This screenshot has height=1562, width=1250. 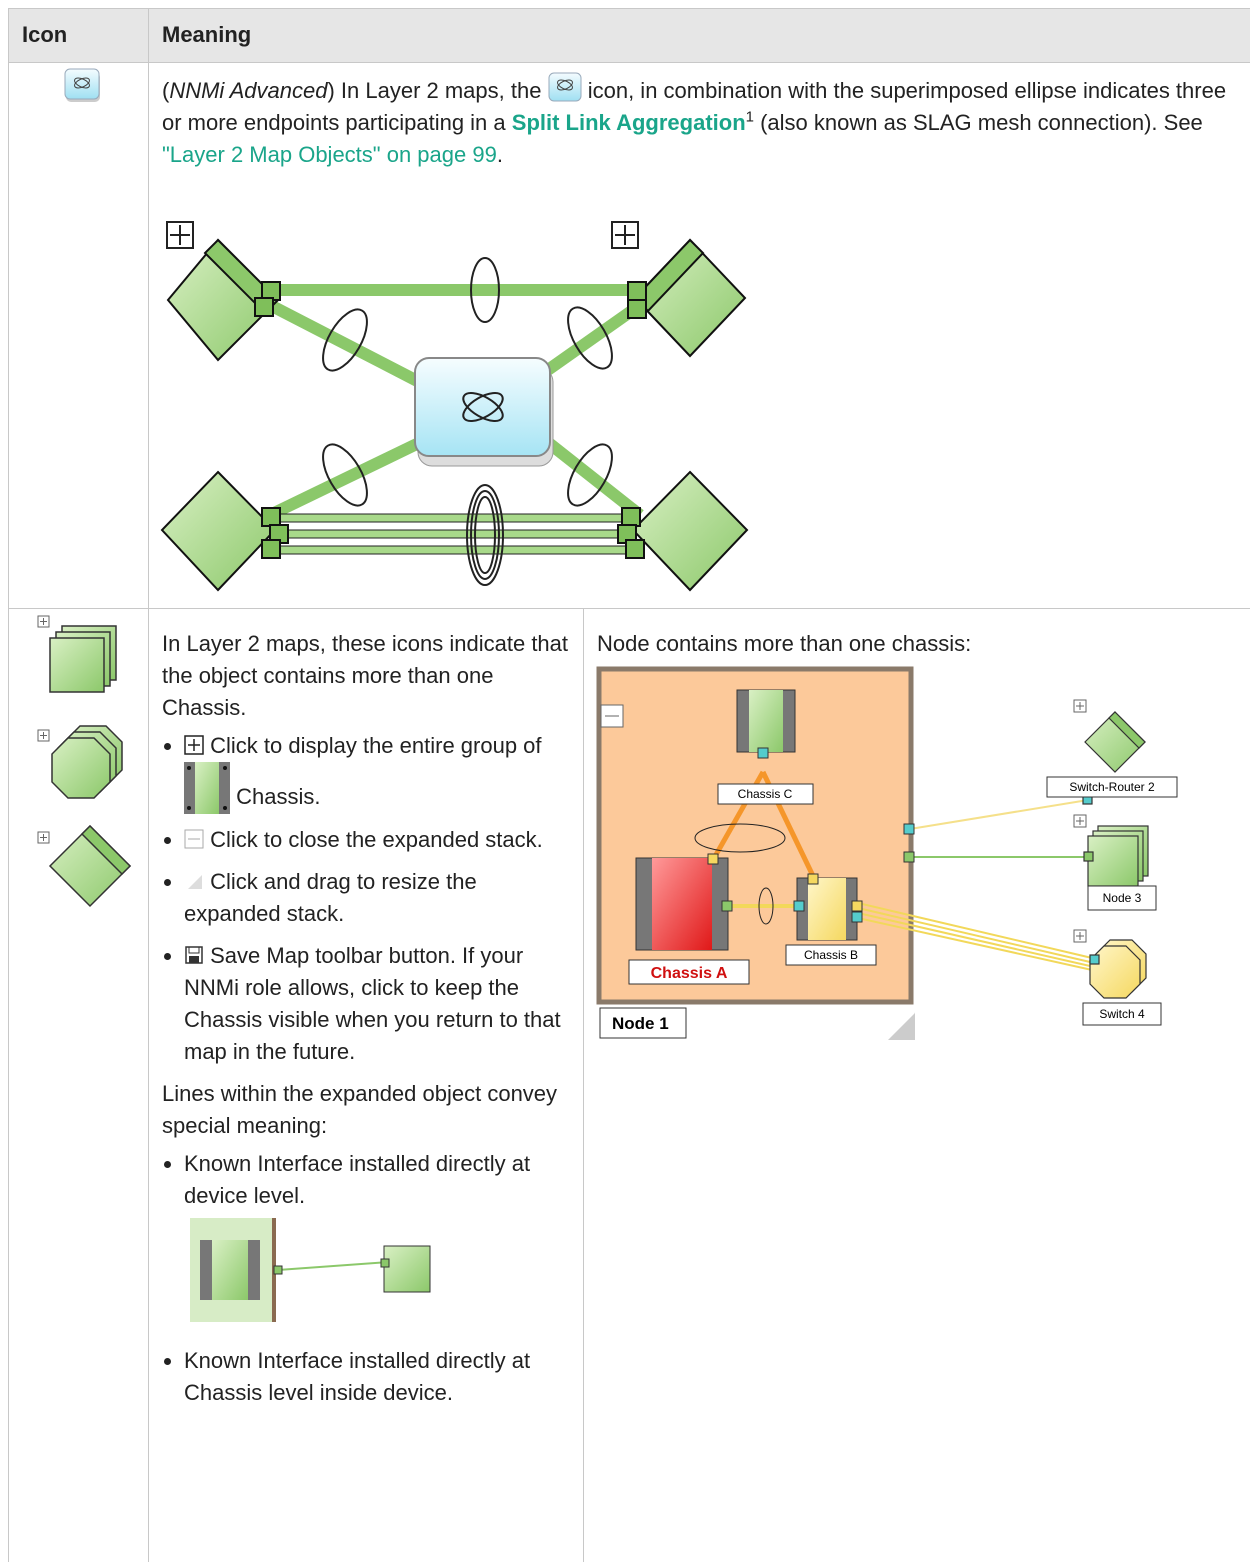 I want to click on chassis-icon, so click(x=207, y=788).